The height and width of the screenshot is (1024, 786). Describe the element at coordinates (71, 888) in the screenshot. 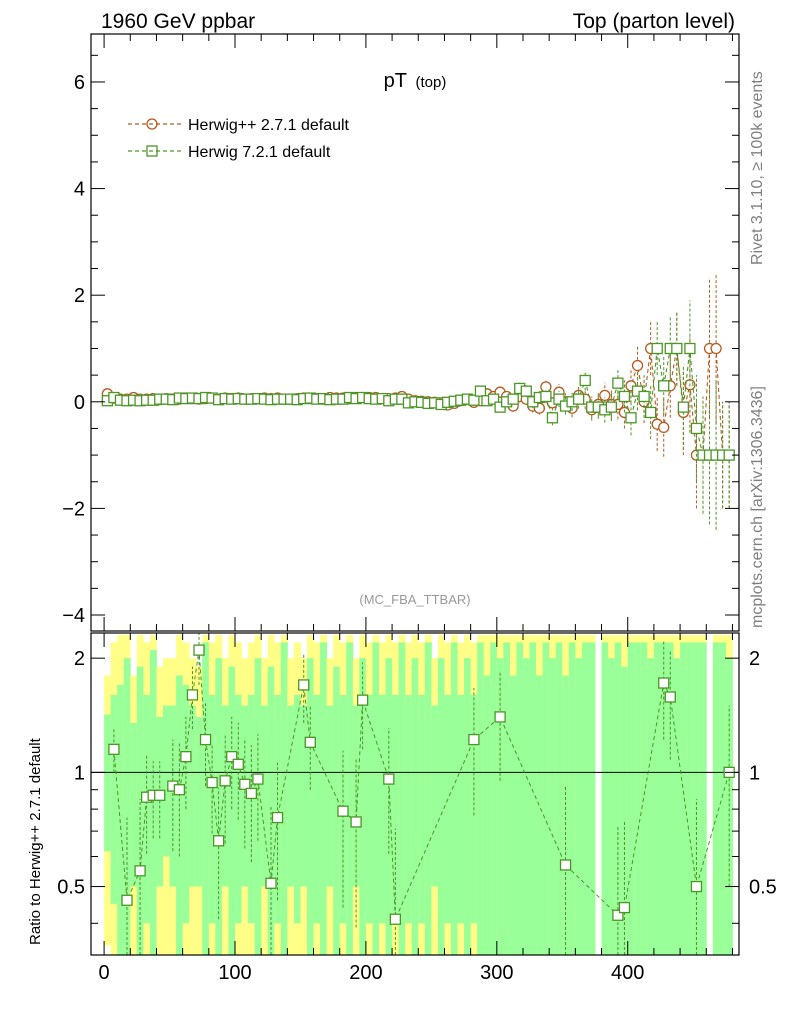

I see `ratio-y-tick-label: 0.5` at that location.